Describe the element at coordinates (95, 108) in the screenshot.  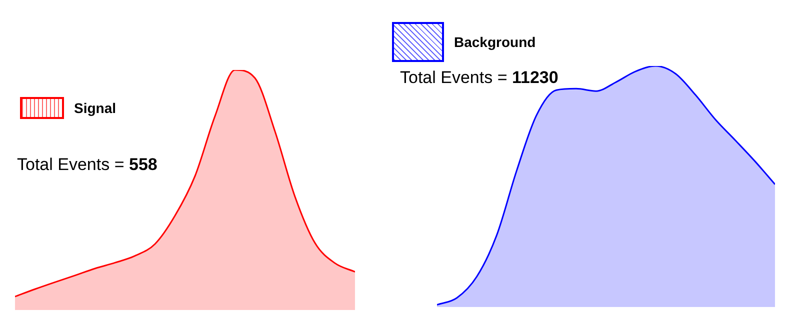
I see `legend-label: Signal` at that location.